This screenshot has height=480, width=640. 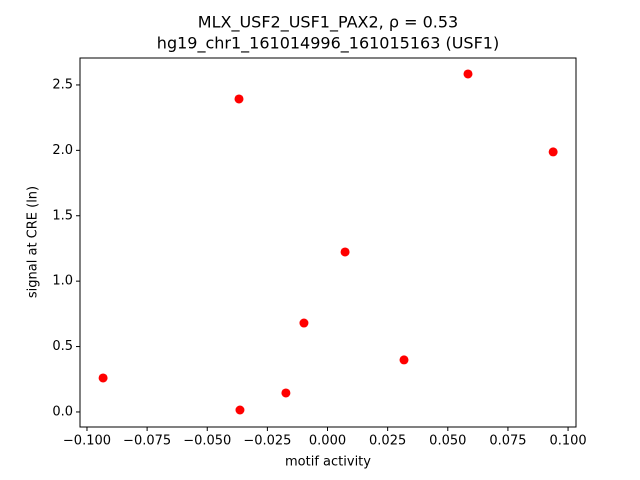 I want to click on x-tick-label: 0.075, so click(x=507, y=441).